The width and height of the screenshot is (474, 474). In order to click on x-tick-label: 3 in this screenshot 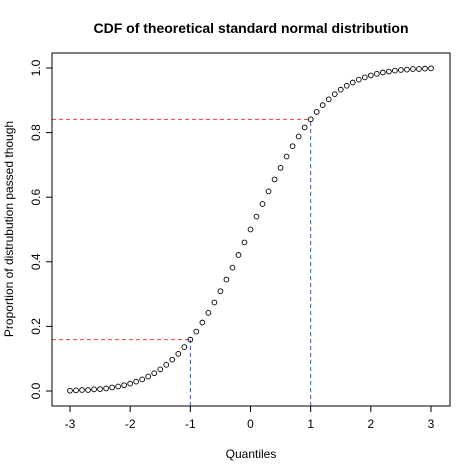, I will do `click(431, 424)`.